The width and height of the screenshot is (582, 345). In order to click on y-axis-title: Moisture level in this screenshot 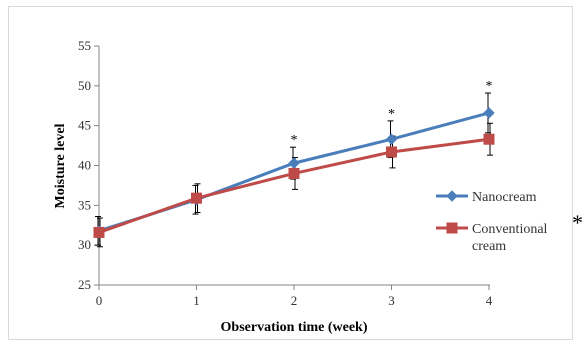, I will do `click(60, 165)`.